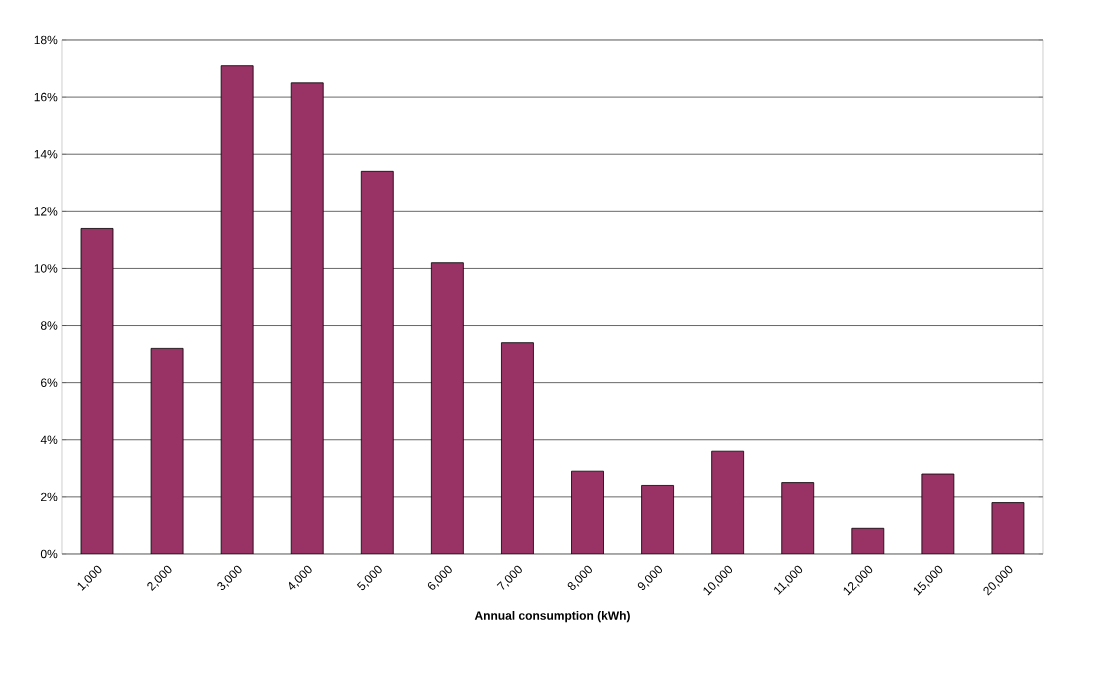 The height and width of the screenshot is (681, 1096). I want to click on y-tick-label: 16%, so click(46, 97).